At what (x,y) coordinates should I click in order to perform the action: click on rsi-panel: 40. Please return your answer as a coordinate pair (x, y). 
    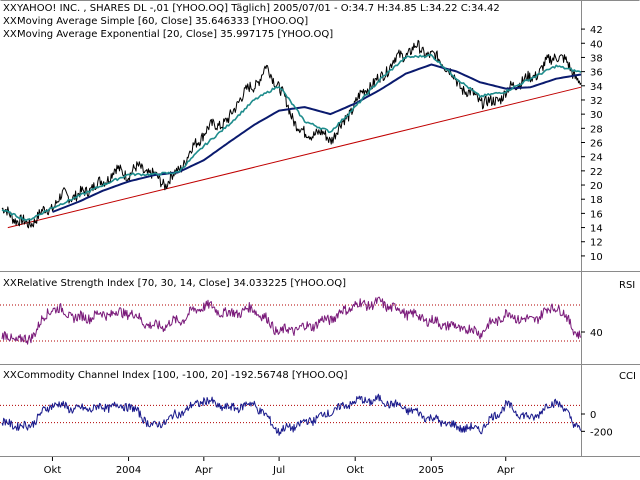
    Looking at the image, I should click on (301, 320).